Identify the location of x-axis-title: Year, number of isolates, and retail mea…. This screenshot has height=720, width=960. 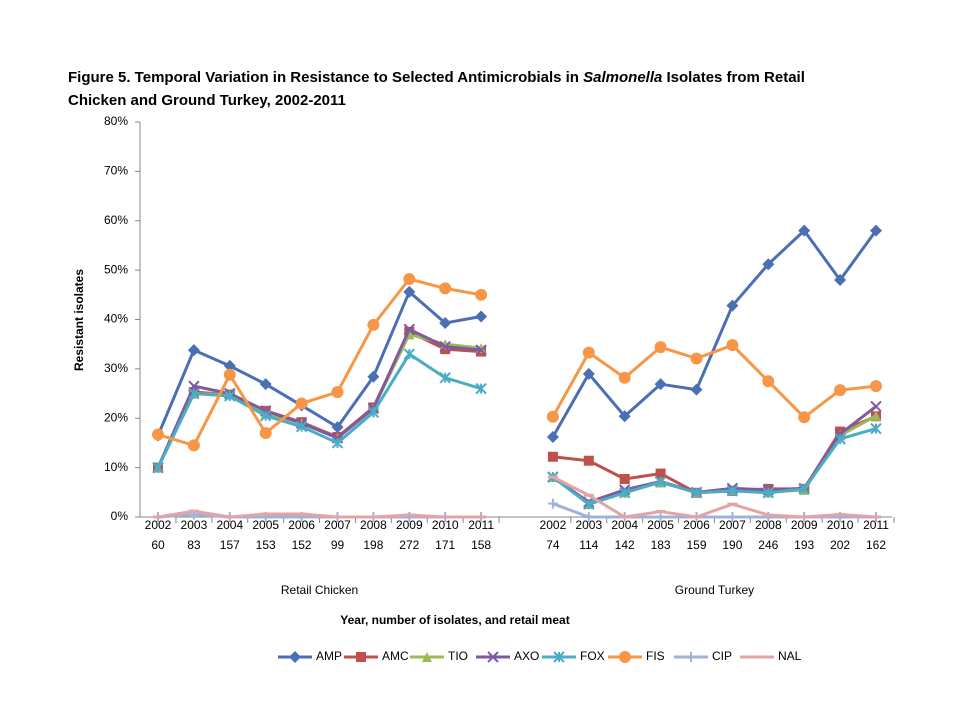
(454, 620).